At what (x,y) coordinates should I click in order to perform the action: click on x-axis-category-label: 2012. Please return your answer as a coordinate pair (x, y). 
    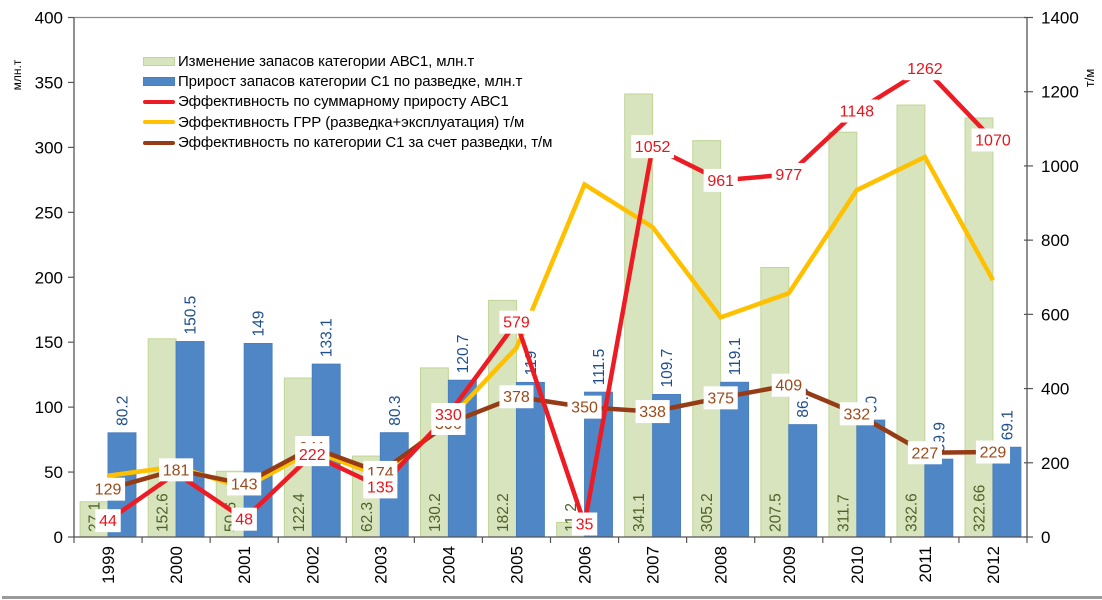
    Looking at the image, I should click on (993, 565).